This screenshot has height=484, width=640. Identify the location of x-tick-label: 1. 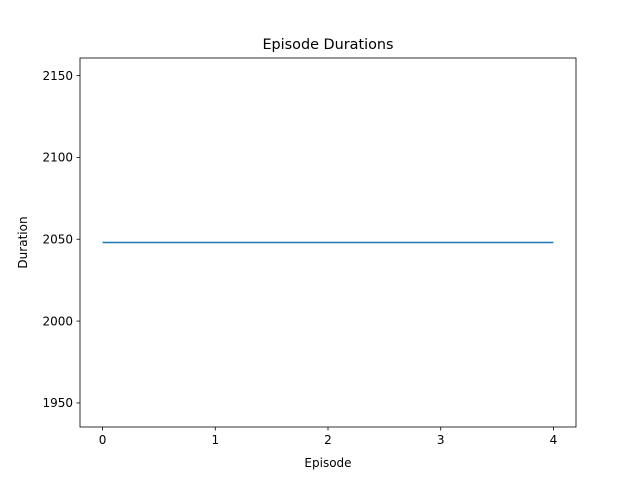
(215, 440).